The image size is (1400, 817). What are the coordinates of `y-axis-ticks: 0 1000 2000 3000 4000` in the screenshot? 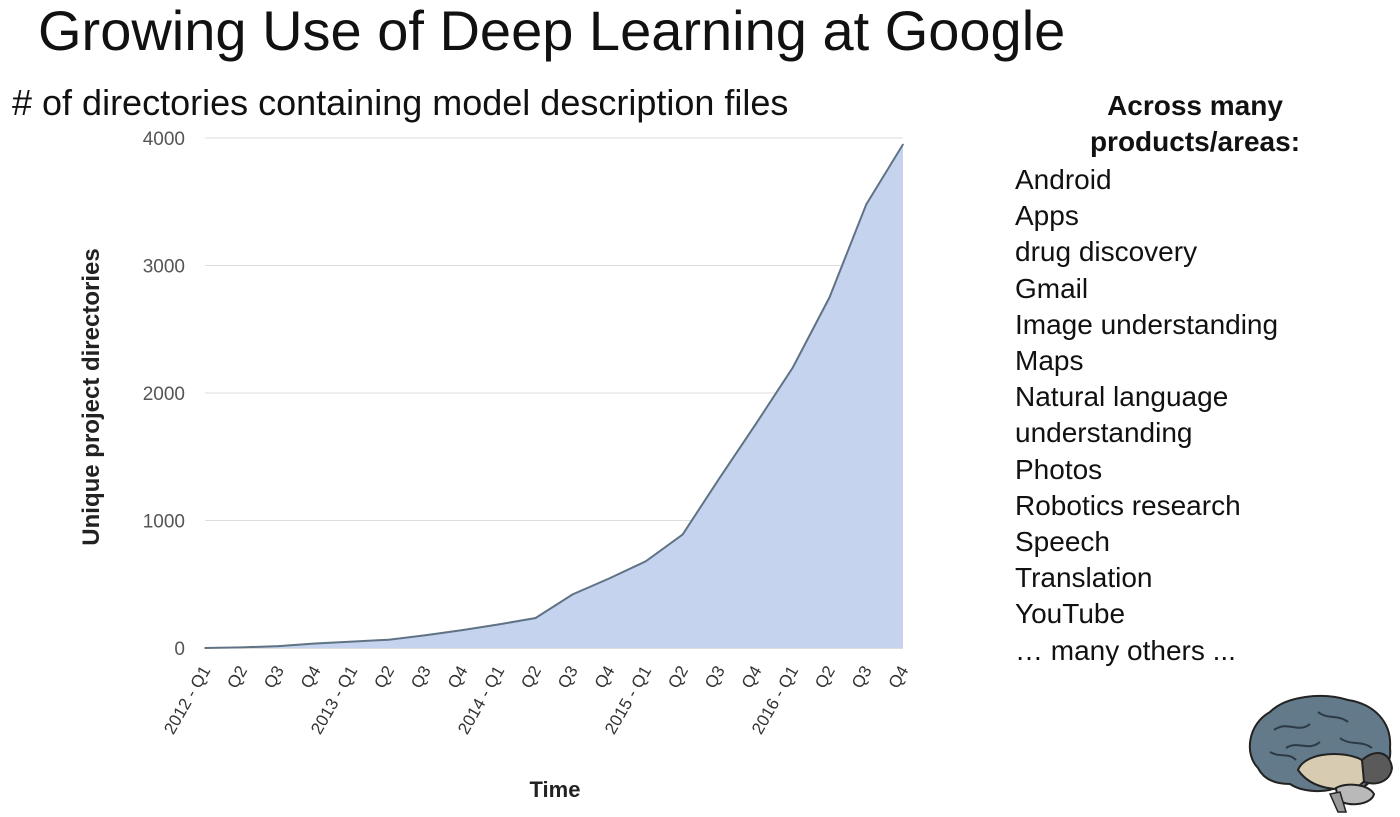 It's located at (164, 394).